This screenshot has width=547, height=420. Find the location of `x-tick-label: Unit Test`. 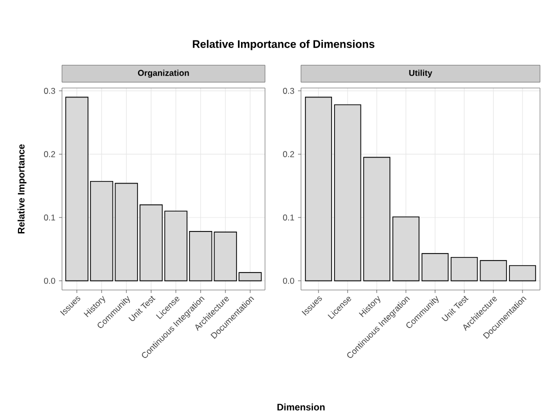

x-tick-label: Unit Test is located at coordinates (142, 309).